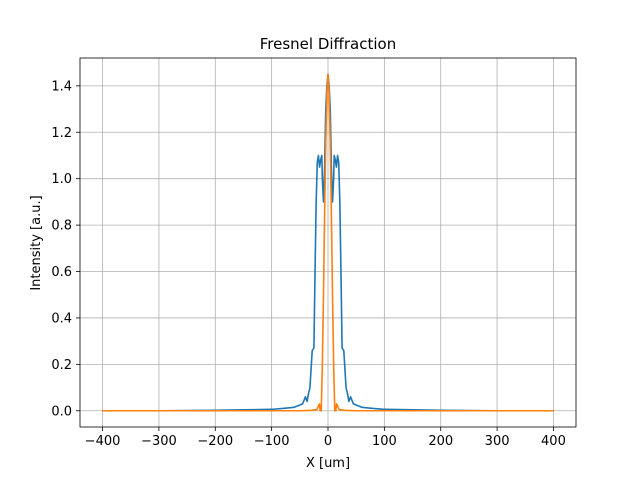 The height and width of the screenshot is (480, 640). What do you see at coordinates (61, 86) in the screenshot?
I see `y-tick-label: 1.4` at bounding box center [61, 86].